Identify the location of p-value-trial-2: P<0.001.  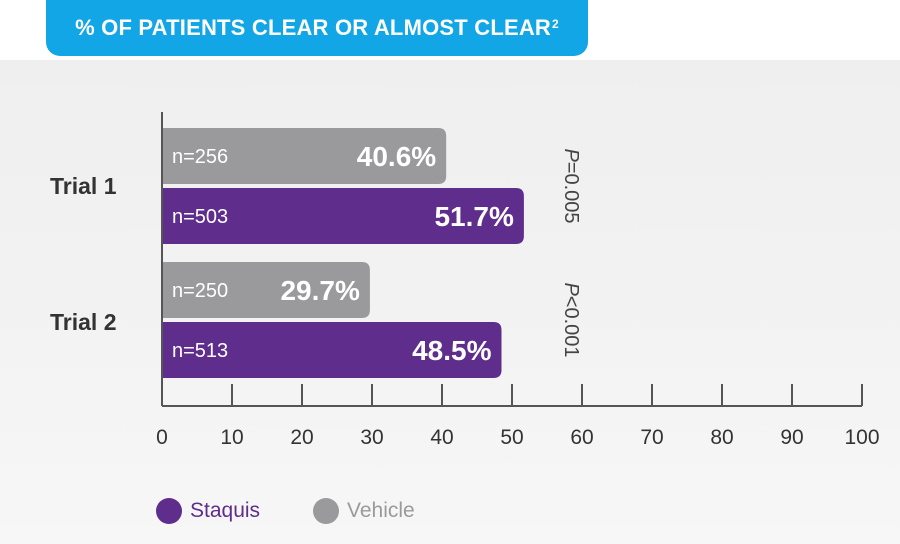
(571, 319).